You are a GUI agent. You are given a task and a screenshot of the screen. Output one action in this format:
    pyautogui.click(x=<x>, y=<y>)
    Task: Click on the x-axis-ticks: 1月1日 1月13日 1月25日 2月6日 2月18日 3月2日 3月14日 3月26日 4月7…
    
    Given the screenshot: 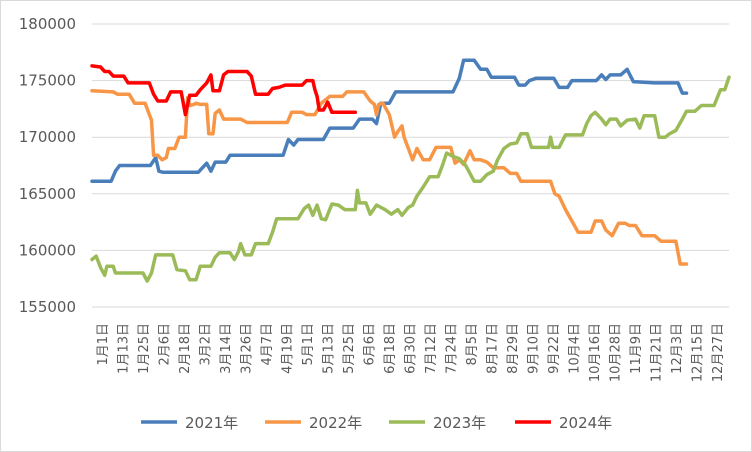 What is the action you would take?
    pyautogui.click(x=411, y=352)
    